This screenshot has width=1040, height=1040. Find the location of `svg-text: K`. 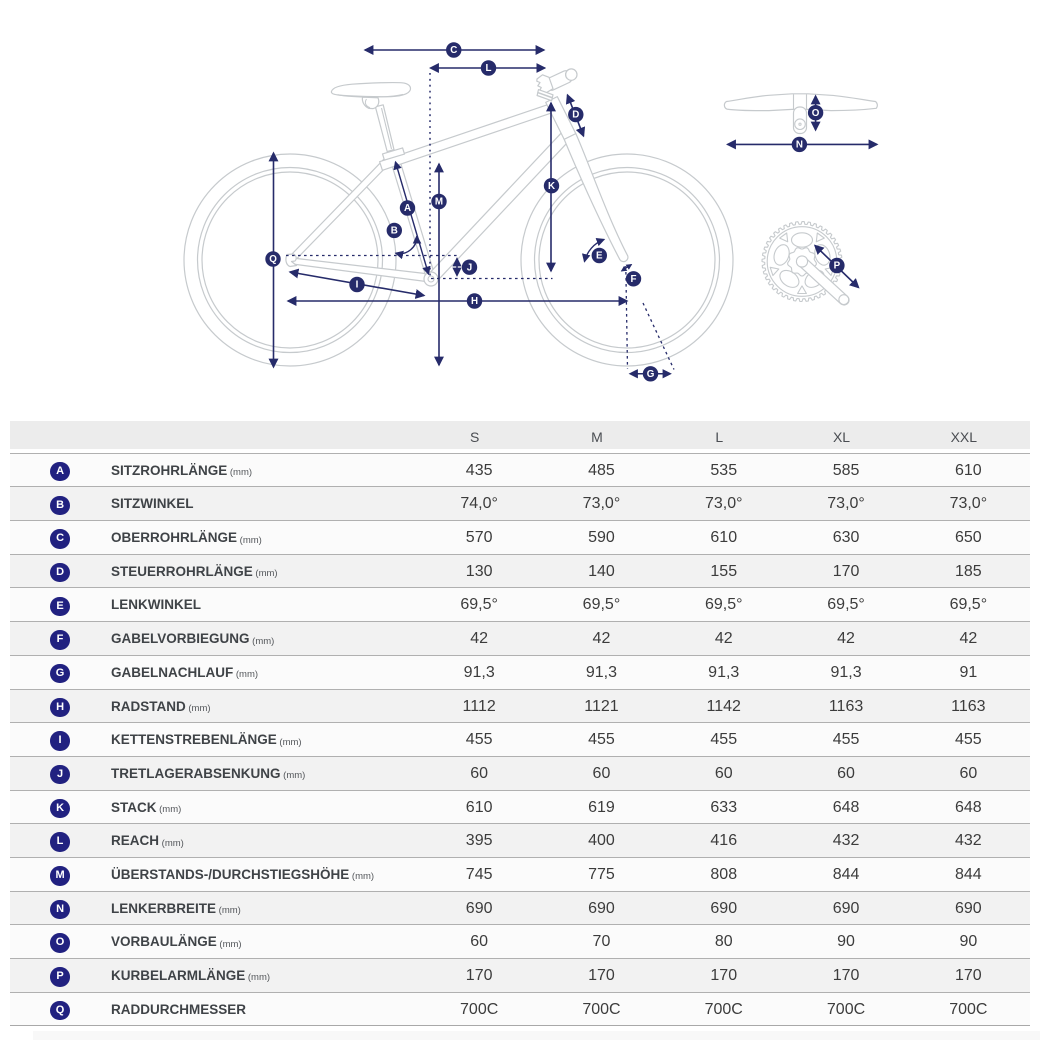

svg-text: K is located at coordinates (551, 186).